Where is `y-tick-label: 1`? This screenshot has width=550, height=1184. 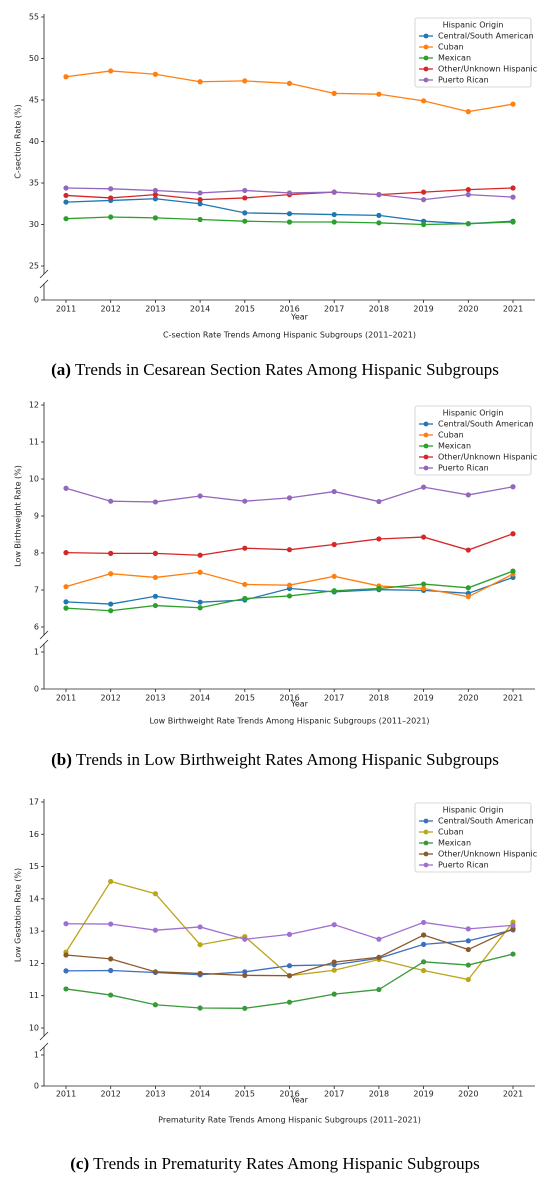
y-tick-label: 1 is located at coordinates (36, 1055).